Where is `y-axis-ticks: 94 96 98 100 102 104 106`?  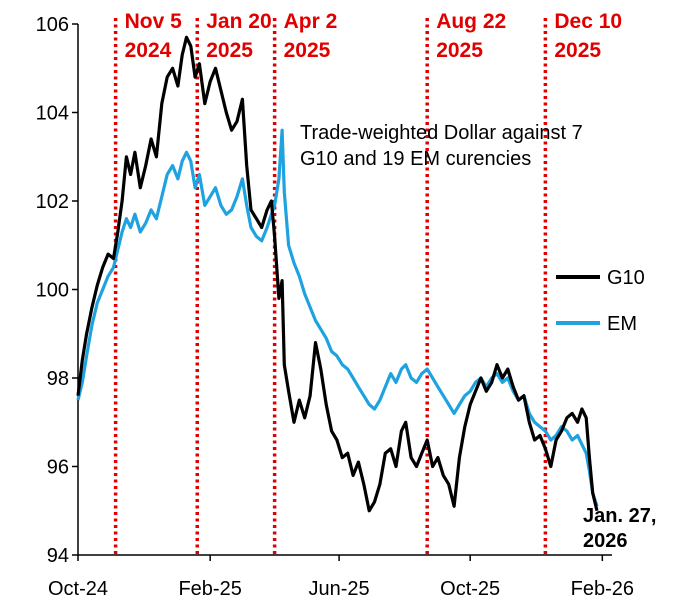 y-axis-ticks: 94 96 98 100 102 104 106 is located at coordinates (57, 290).